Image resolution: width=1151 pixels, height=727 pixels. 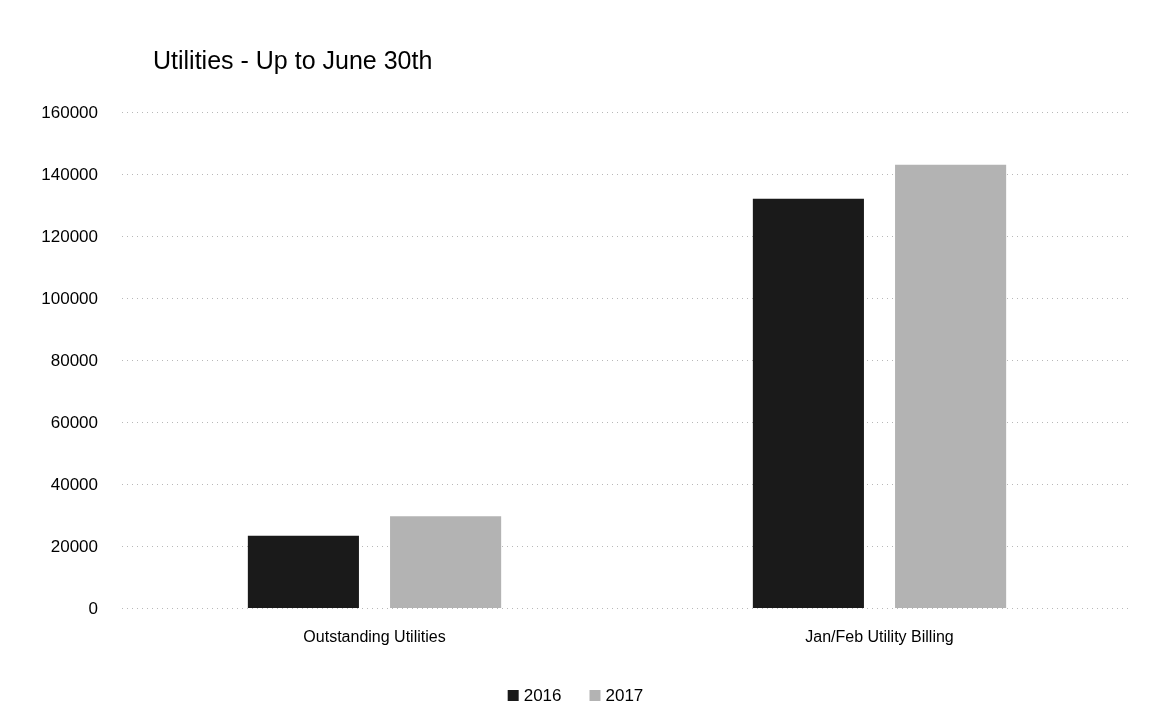 I want to click on y-tick-label: 80000, so click(x=74, y=360).